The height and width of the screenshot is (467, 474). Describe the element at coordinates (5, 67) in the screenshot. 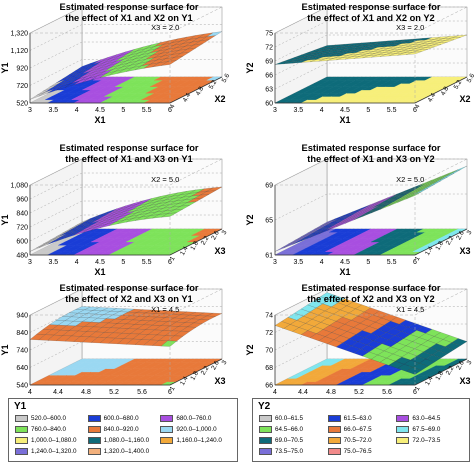

I see `y-axis-label: Y1` at that location.